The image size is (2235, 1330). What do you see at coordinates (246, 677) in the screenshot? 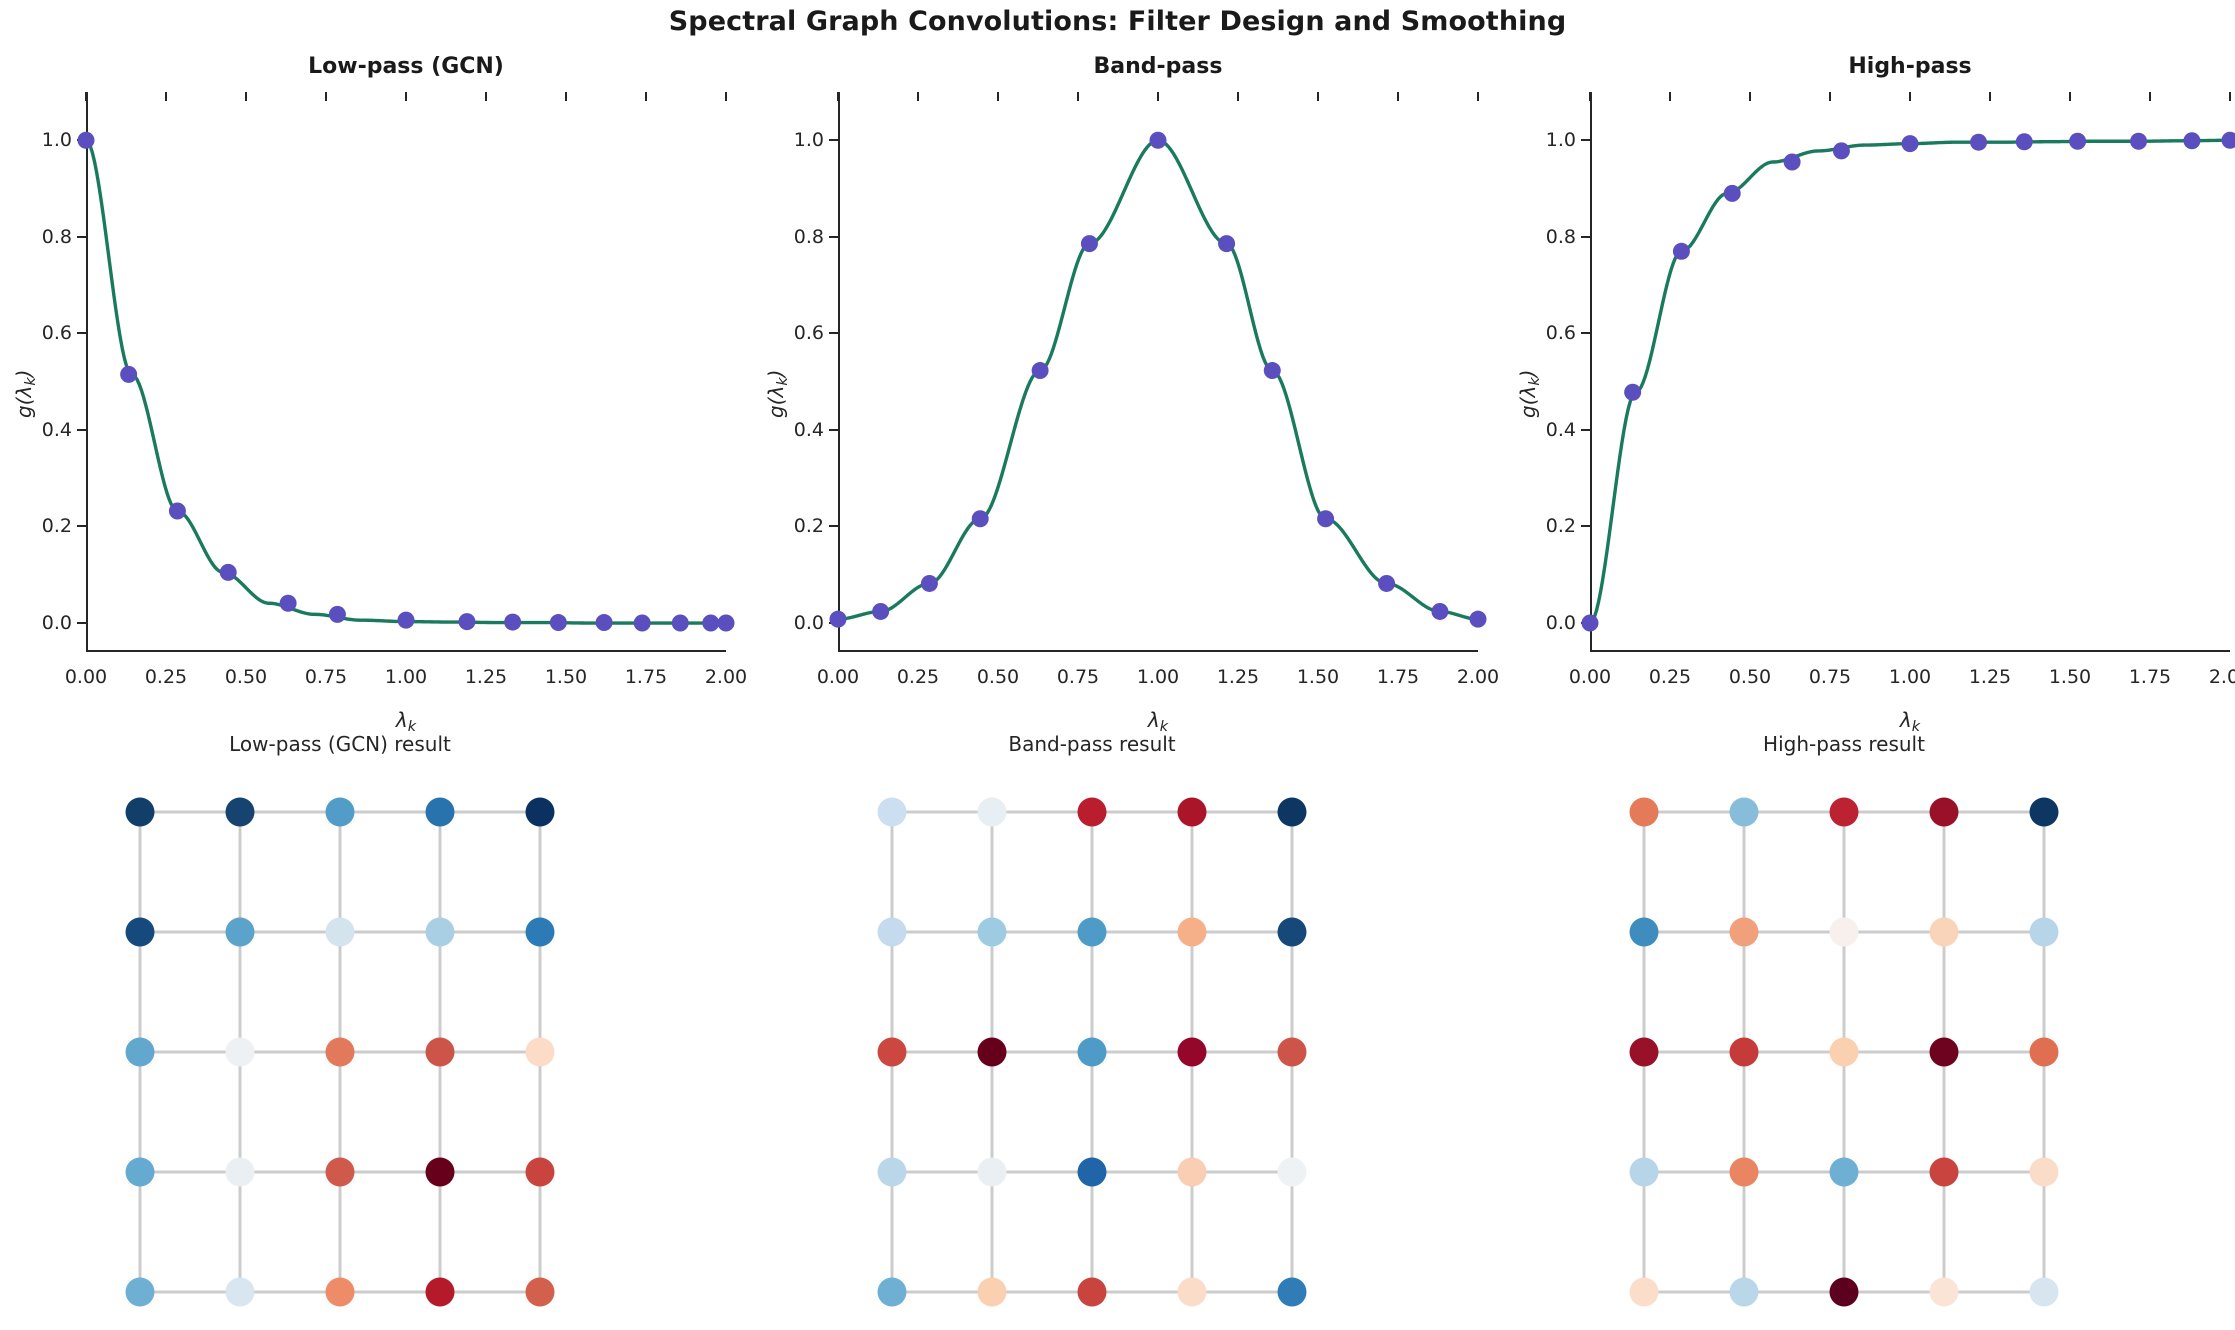
I see `x-tick-label: 0.50` at bounding box center [246, 677].